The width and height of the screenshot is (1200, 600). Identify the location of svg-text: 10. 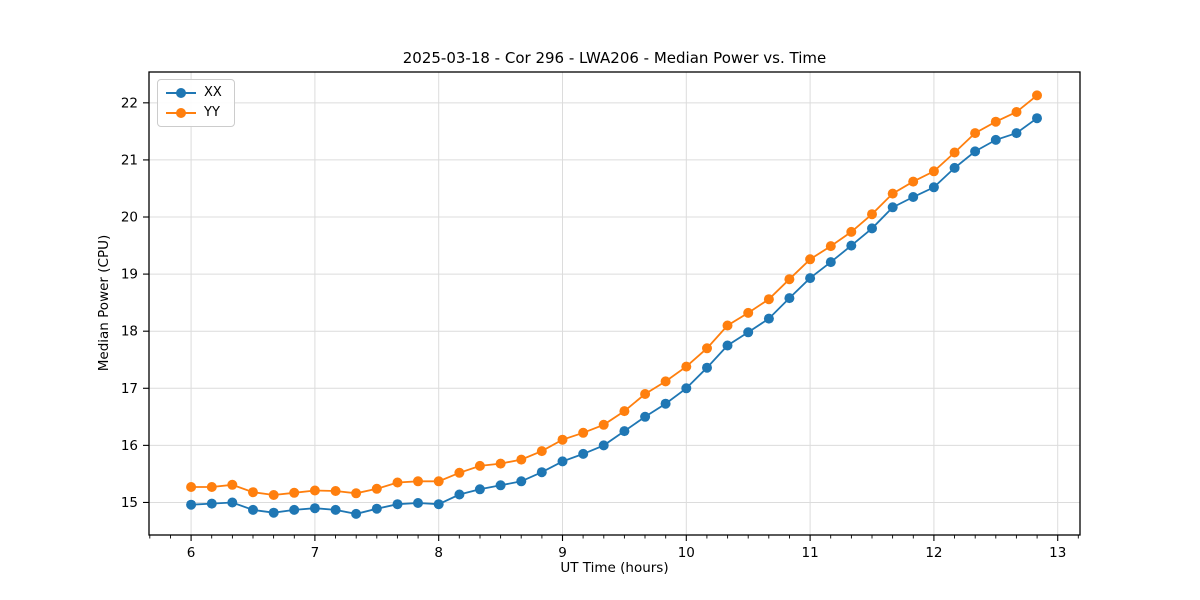
(686, 553).